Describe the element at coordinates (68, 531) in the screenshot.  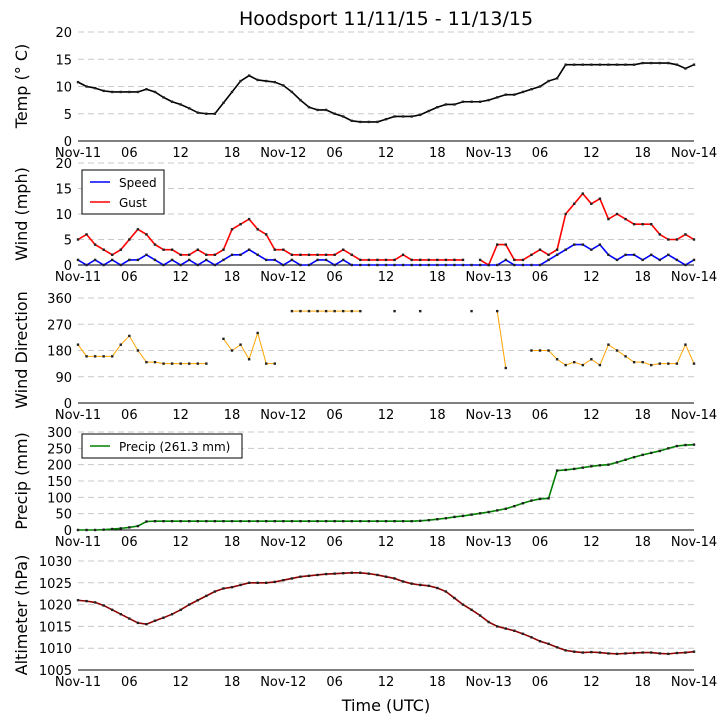
I see `y-tick-label: 0` at that location.